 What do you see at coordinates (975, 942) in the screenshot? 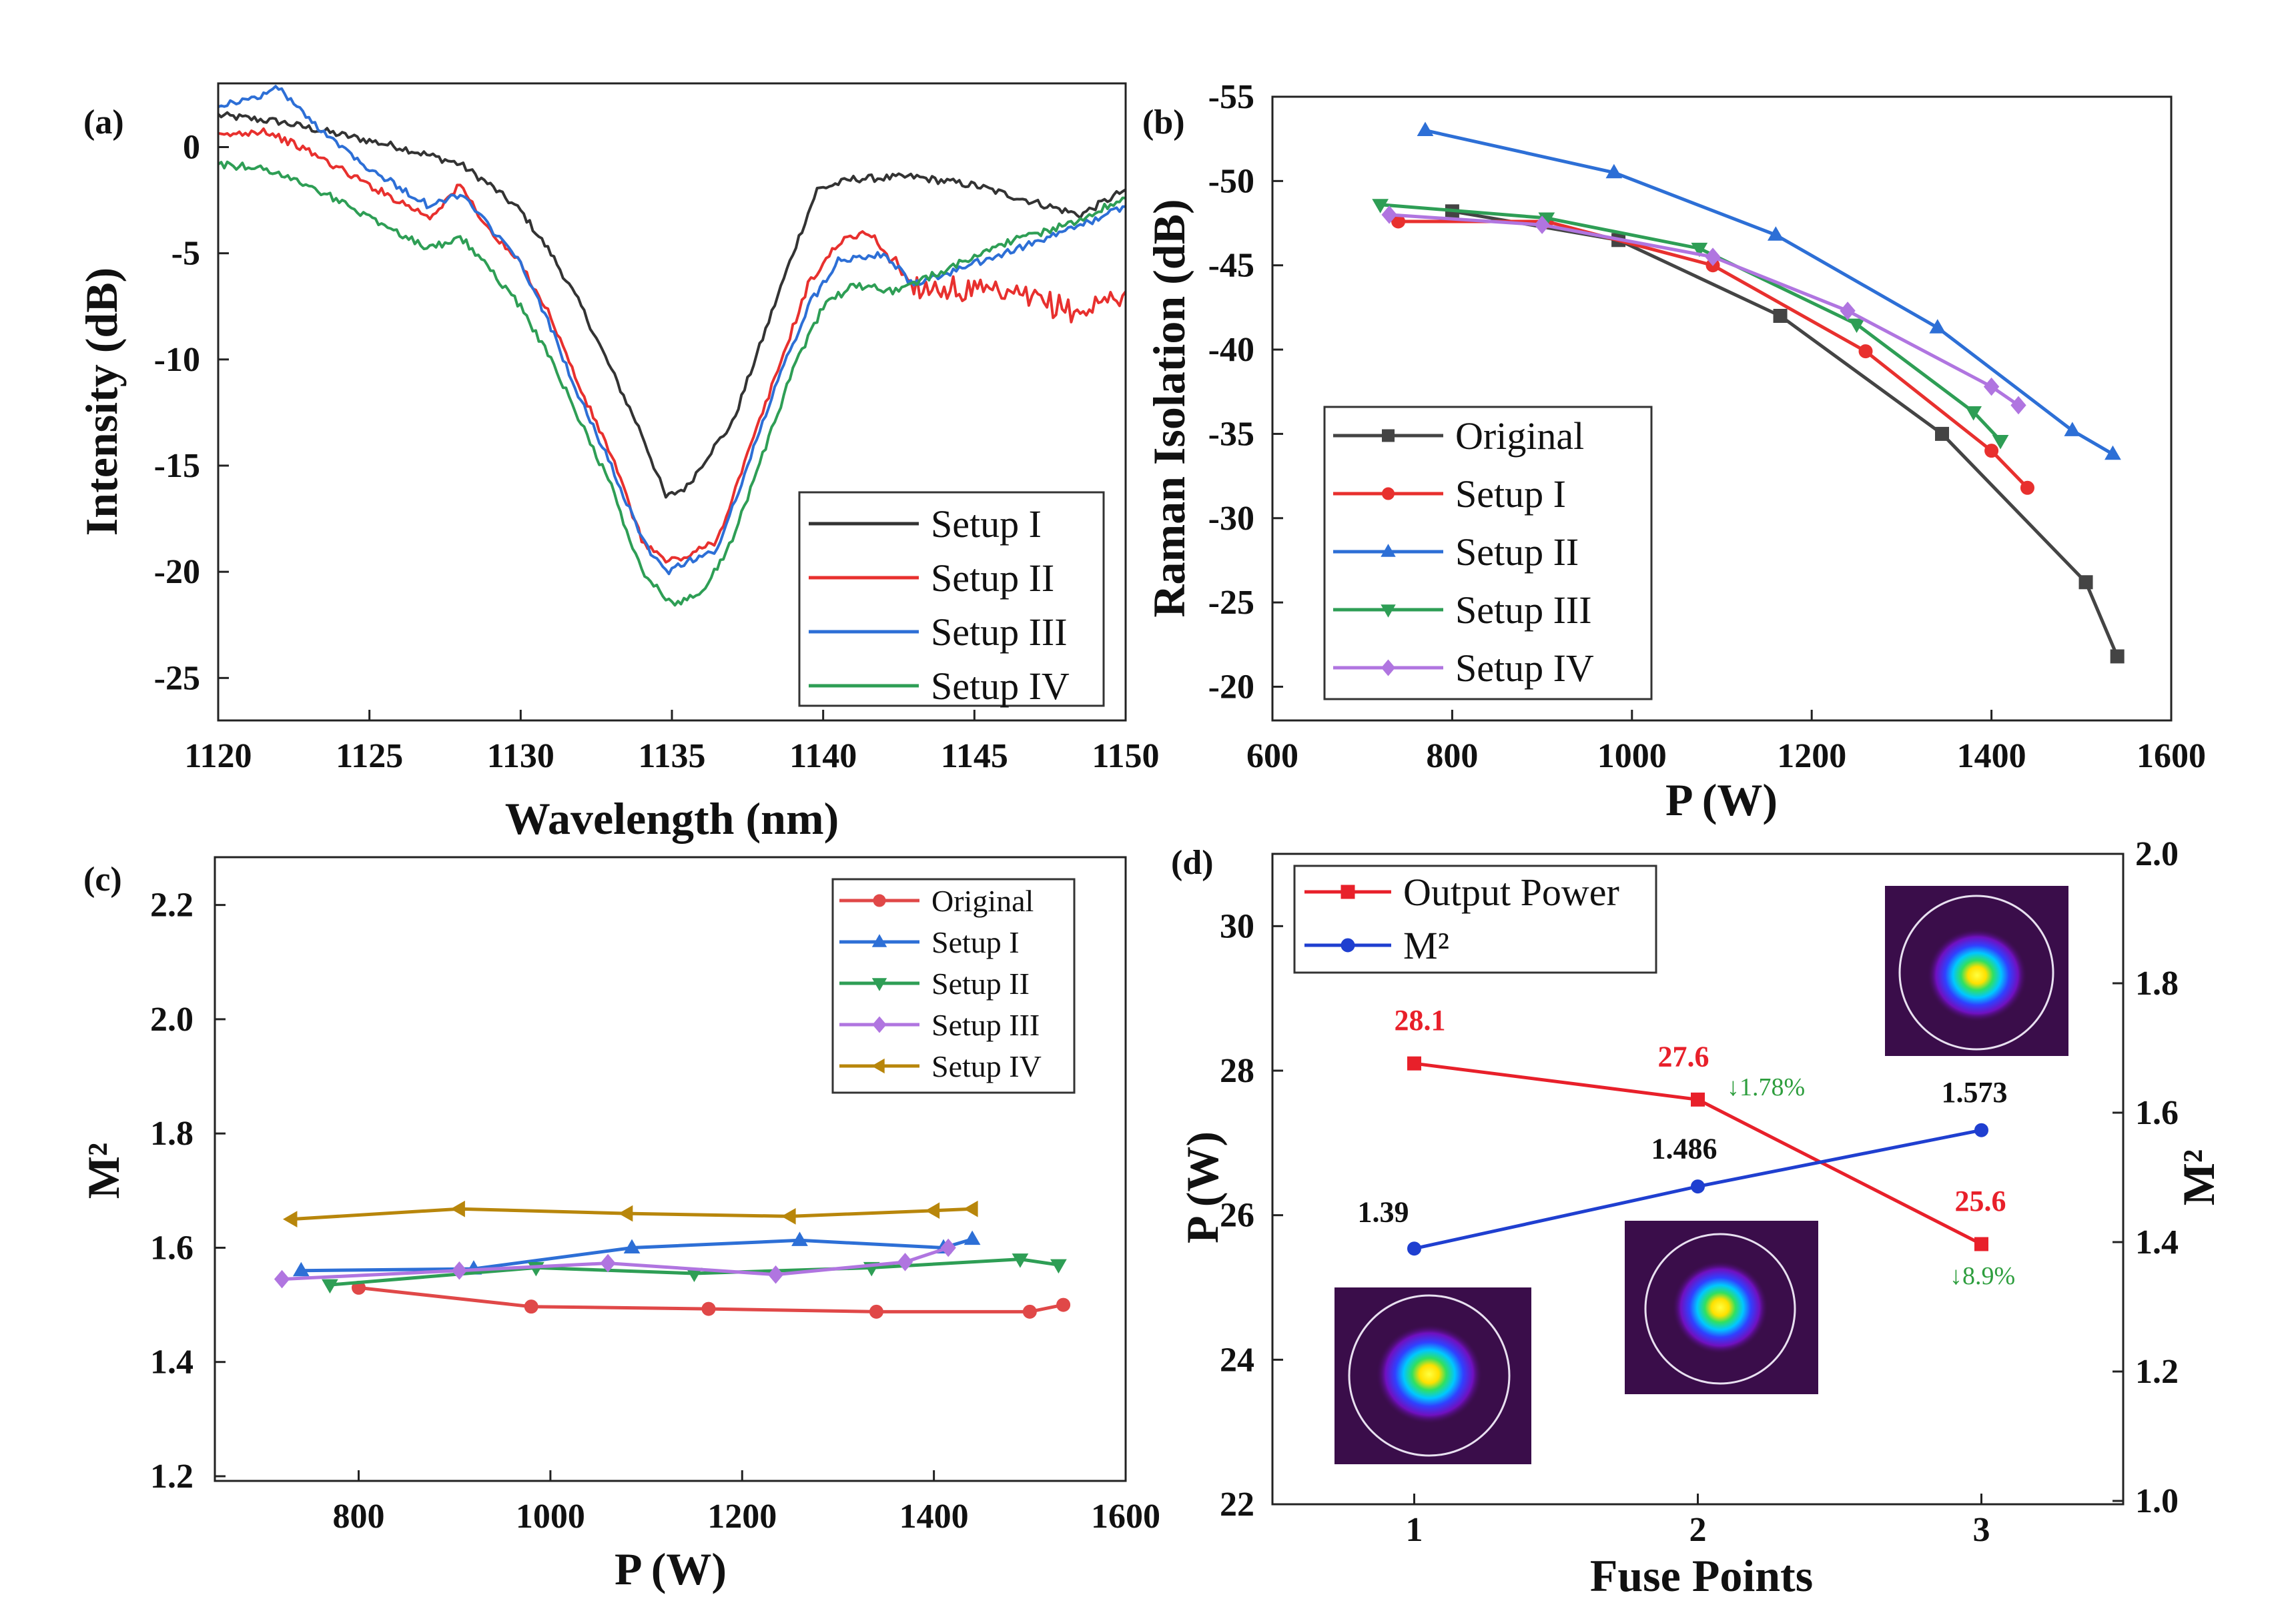
I see `panel-c-legend-label: Setup I` at bounding box center [975, 942].